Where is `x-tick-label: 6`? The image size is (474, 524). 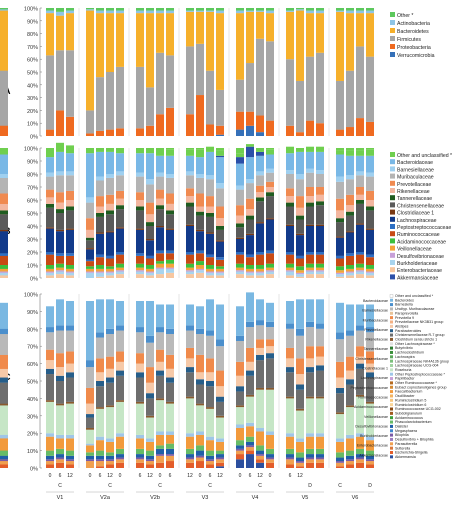 x-tick-label: 6 is located at coordinates (290, 476).